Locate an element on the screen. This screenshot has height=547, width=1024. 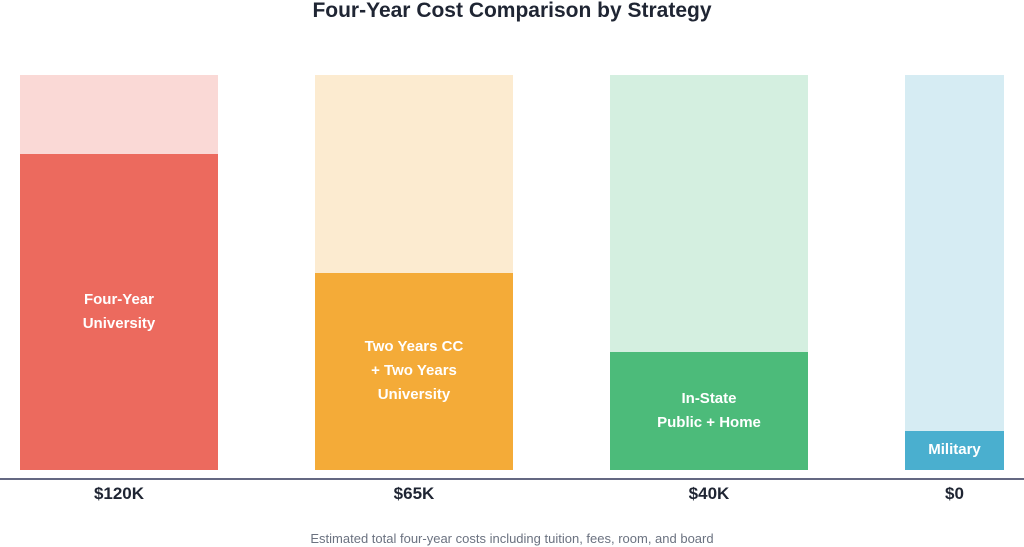
value-label: $120K is located at coordinates (119, 493).